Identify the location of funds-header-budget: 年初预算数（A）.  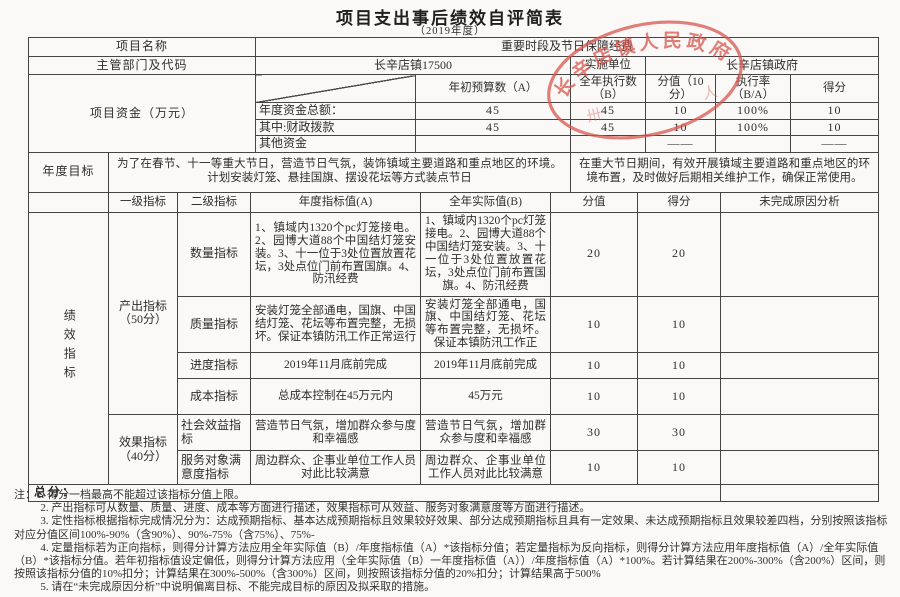
(493, 88).